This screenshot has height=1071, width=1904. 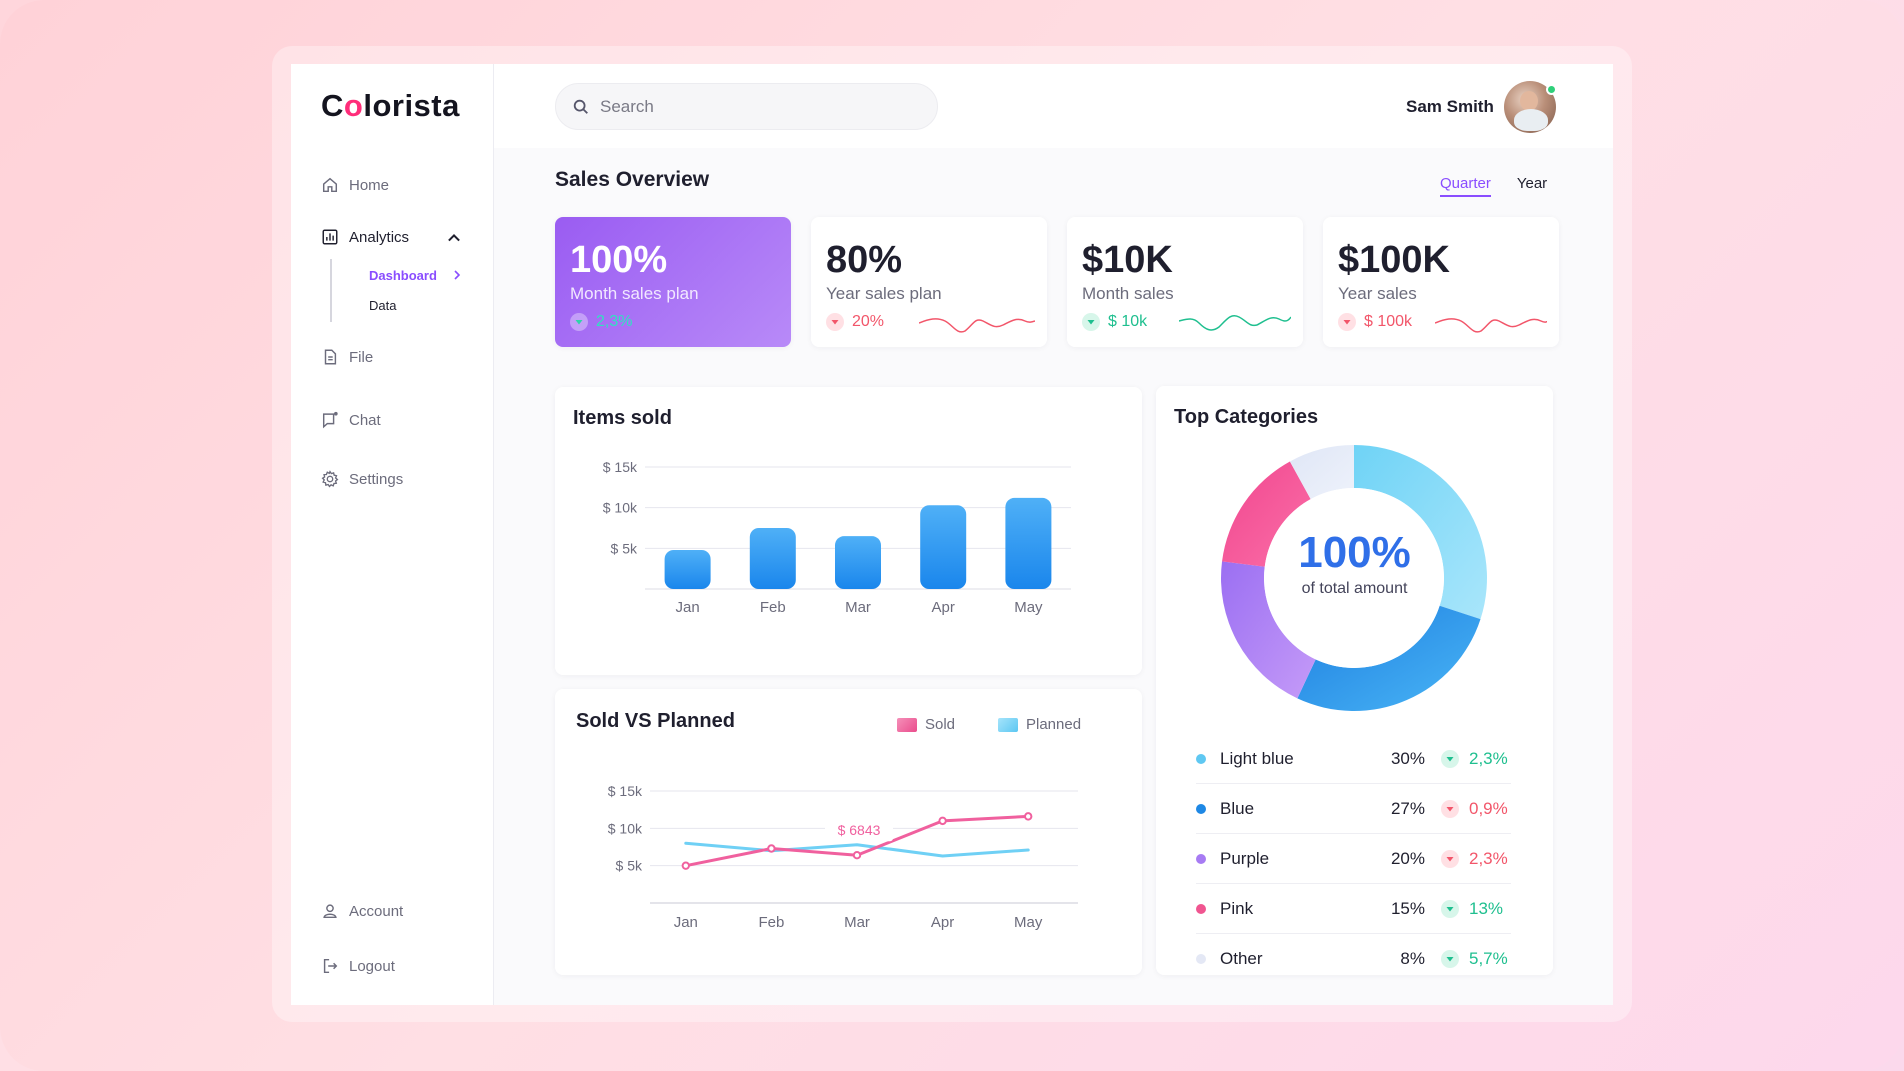 What do you see at coordinates (1388, 321) in the screenshot?
I see `kpi-delta-value: $ 100k` at bounding box center [1388, 321].